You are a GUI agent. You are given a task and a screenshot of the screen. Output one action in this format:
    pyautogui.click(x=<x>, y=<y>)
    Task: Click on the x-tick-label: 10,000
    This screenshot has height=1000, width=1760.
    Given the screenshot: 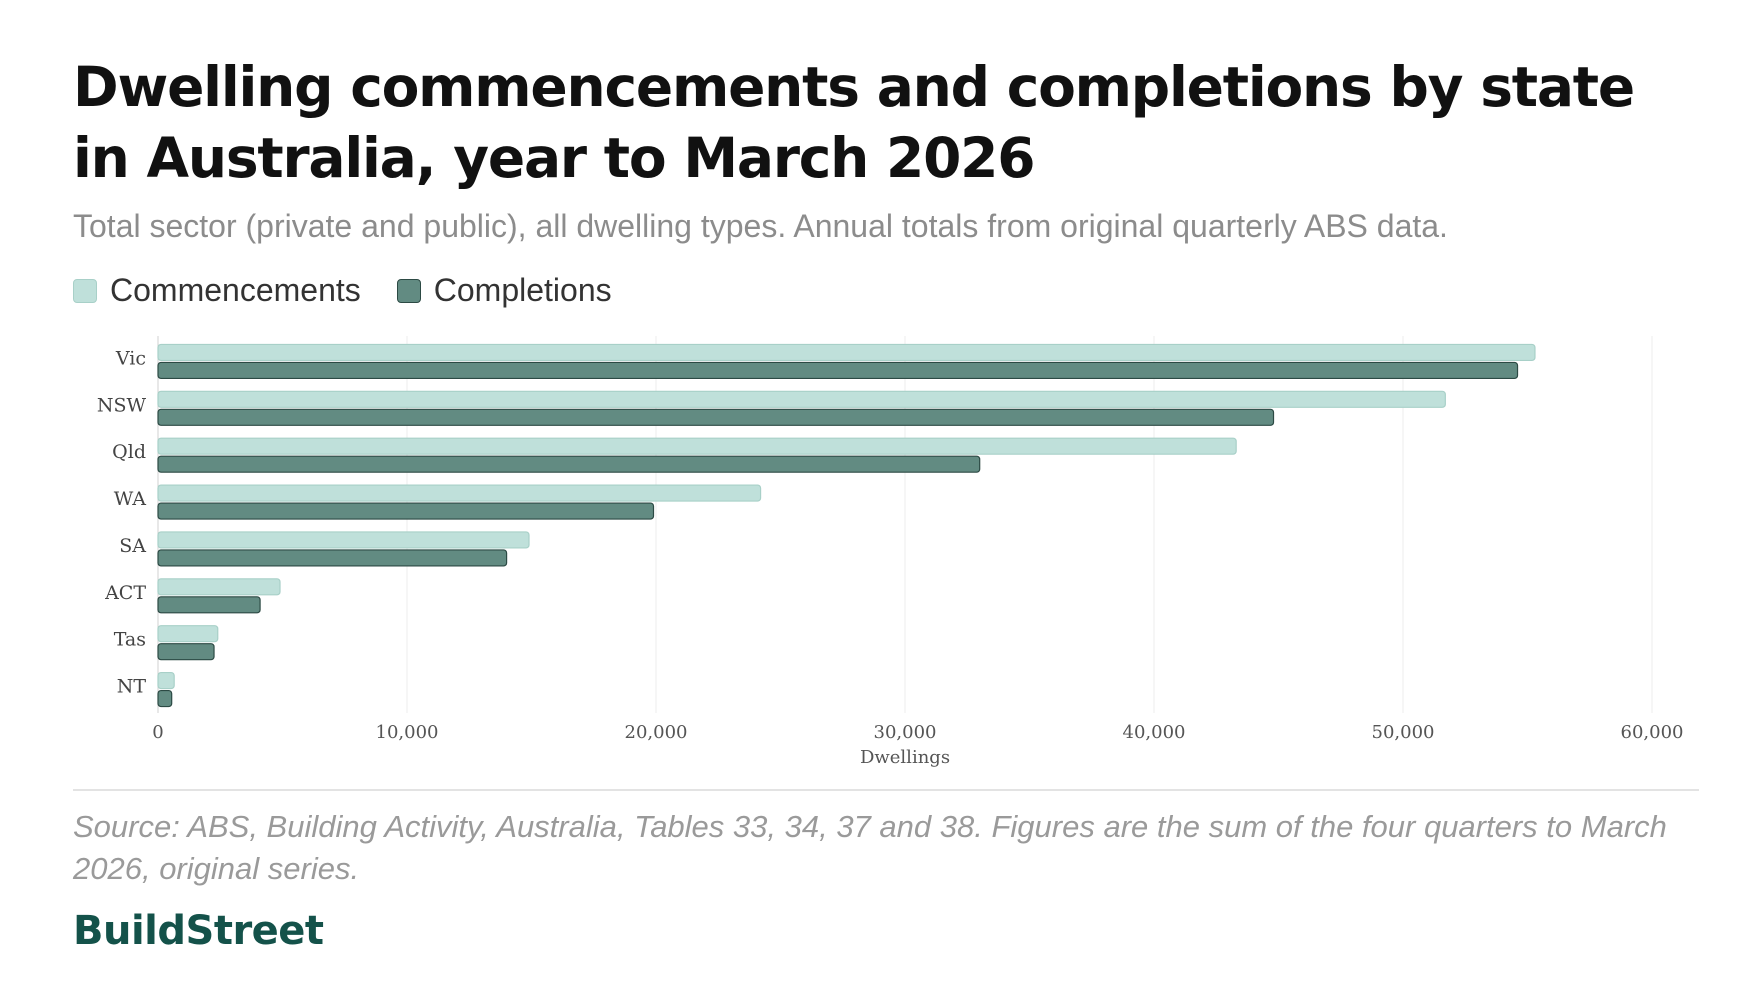 What is the action you would take?
    pyautogui.click(x=407, y=732)
    